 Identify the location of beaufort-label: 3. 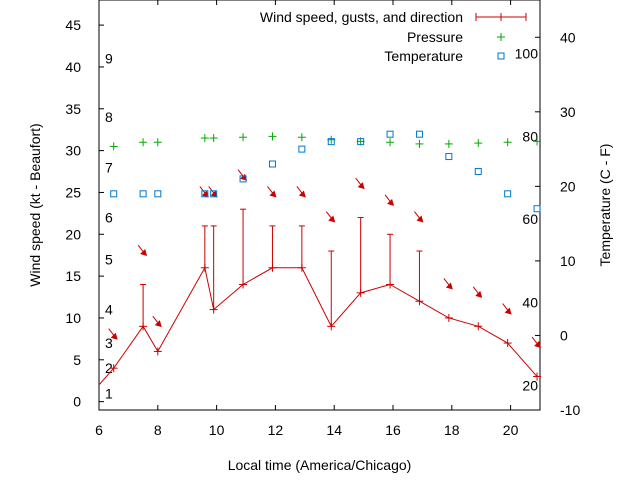
(109, 343).